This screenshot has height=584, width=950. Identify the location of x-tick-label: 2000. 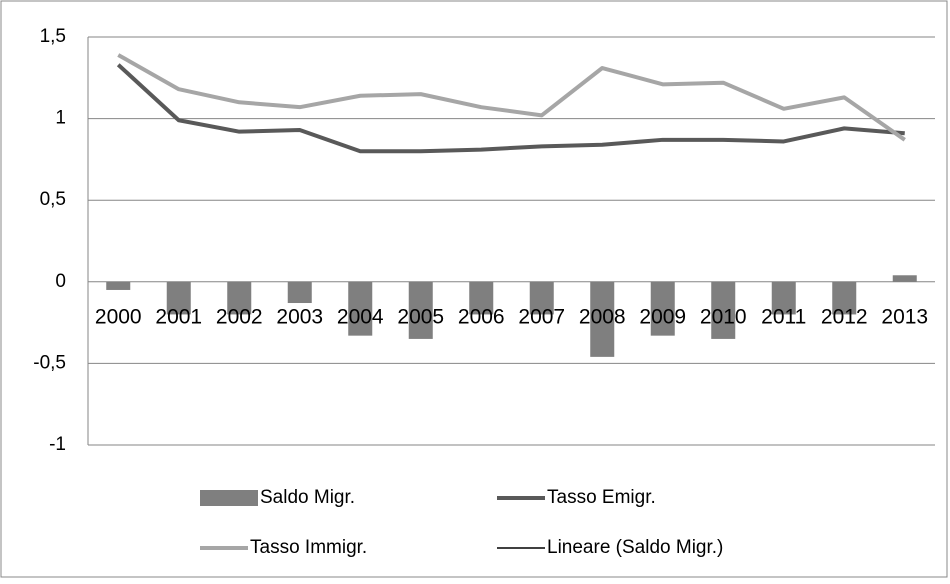
(118, 317).